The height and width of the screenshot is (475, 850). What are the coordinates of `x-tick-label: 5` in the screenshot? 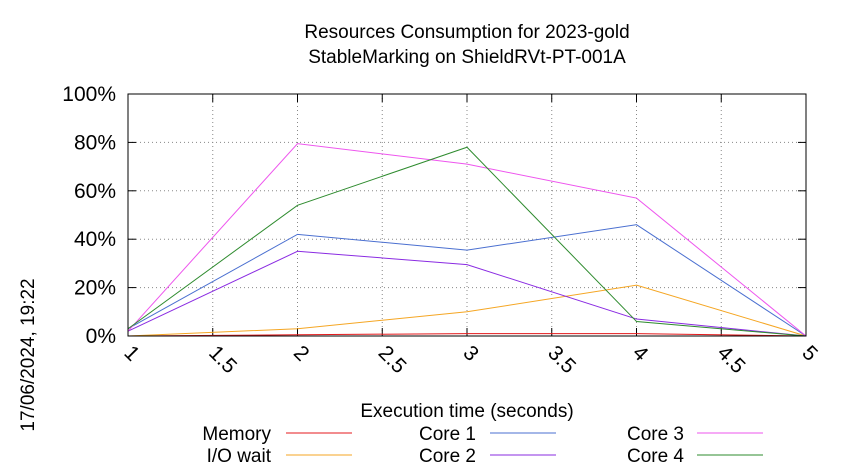 It's located at (809, 353).